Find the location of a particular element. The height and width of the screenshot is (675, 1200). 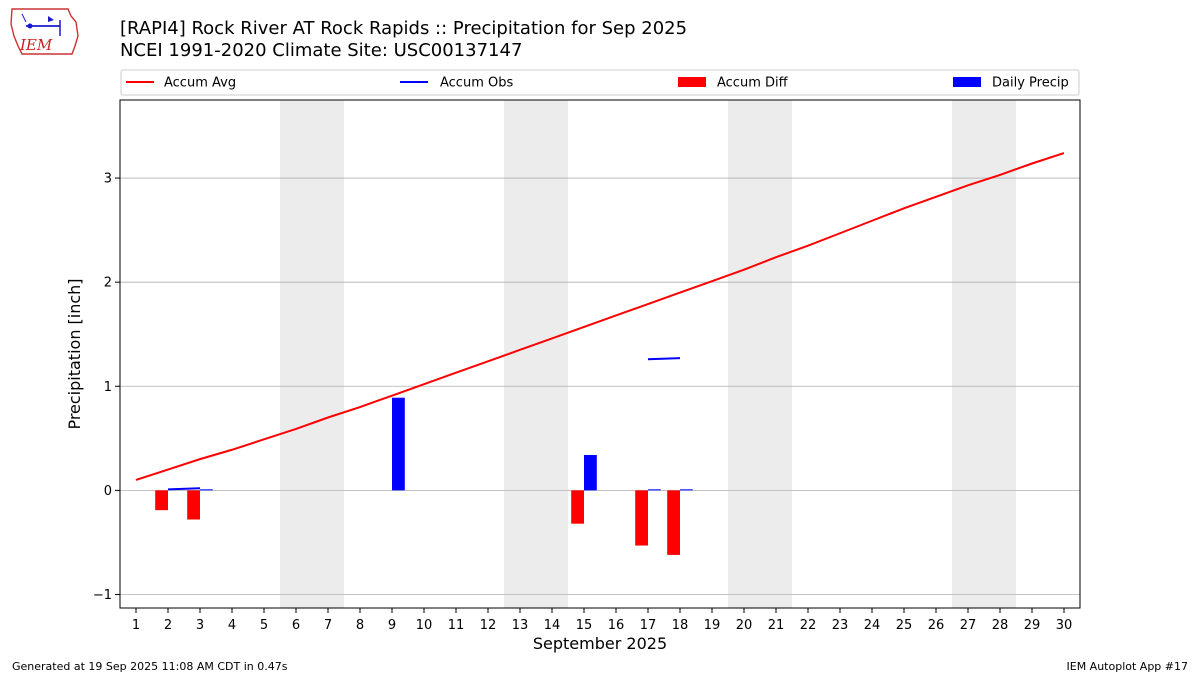

y-tick-label: 0 is located at coordinates (108, 491).